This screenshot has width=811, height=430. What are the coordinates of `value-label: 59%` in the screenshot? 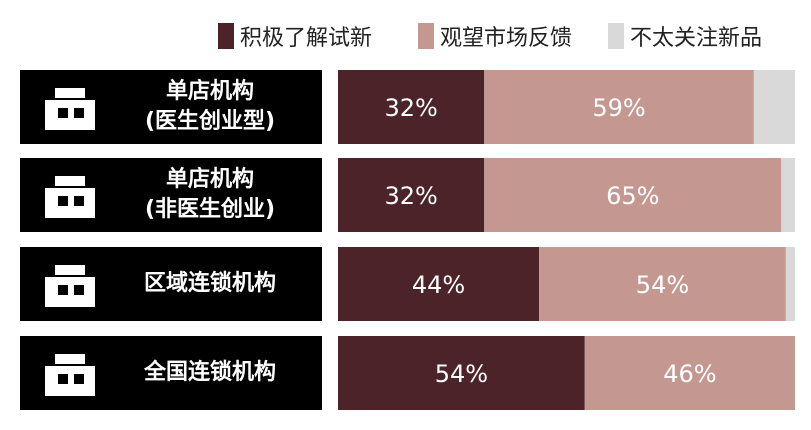 It's located at (618, 108).